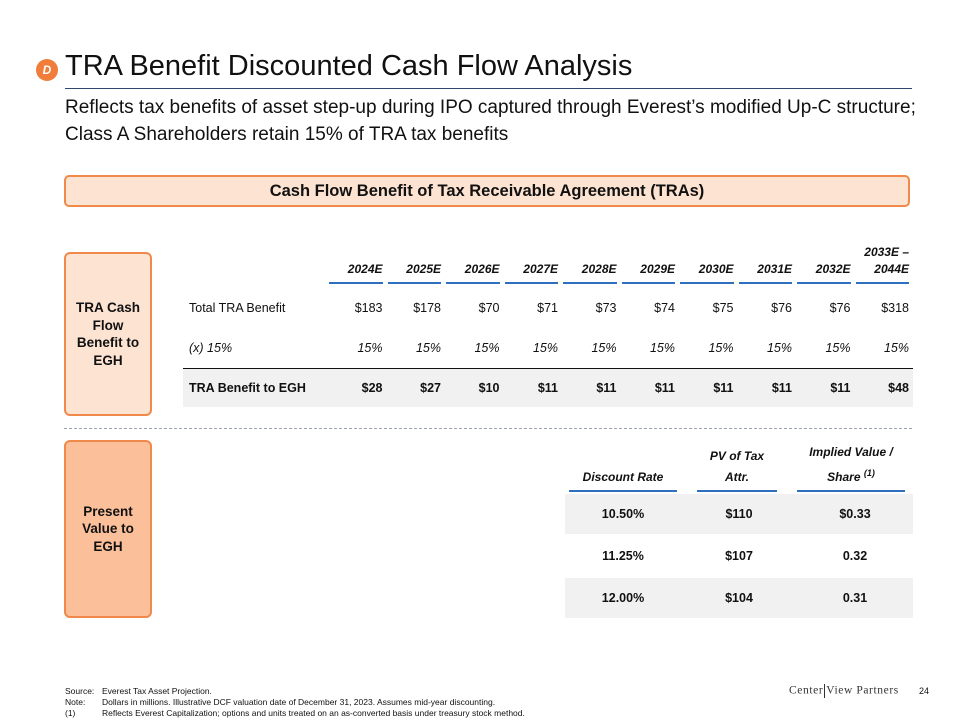 The image size is (960, 720). What do you see at coordinates (723, 308) in the screenshot?
I see `table-cell: $75` at bounding box center [723, 308].